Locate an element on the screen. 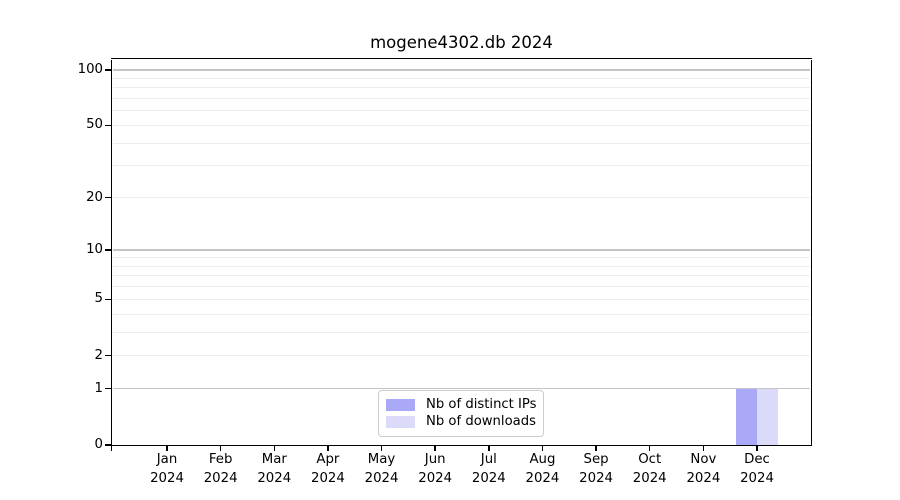  legend-label: Nb of distinct IPs is located at coordinates (481, 404).